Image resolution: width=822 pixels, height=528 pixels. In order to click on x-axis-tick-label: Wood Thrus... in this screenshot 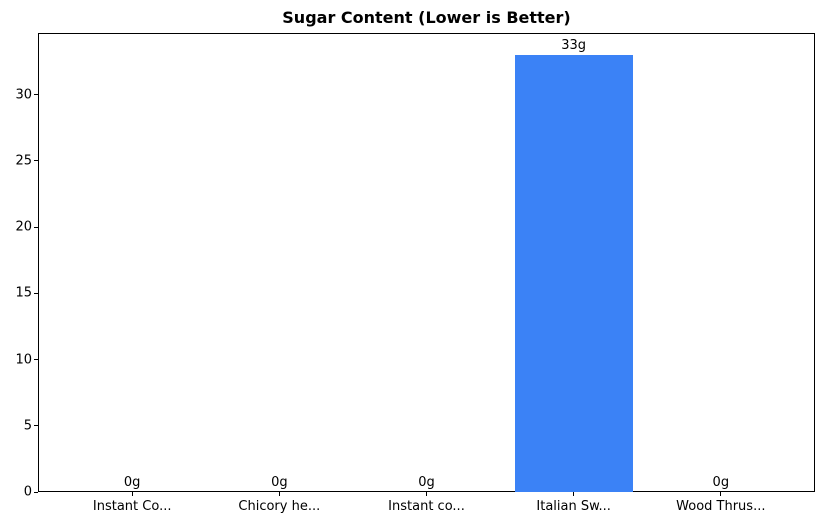, I will do `click(721, 506)`.